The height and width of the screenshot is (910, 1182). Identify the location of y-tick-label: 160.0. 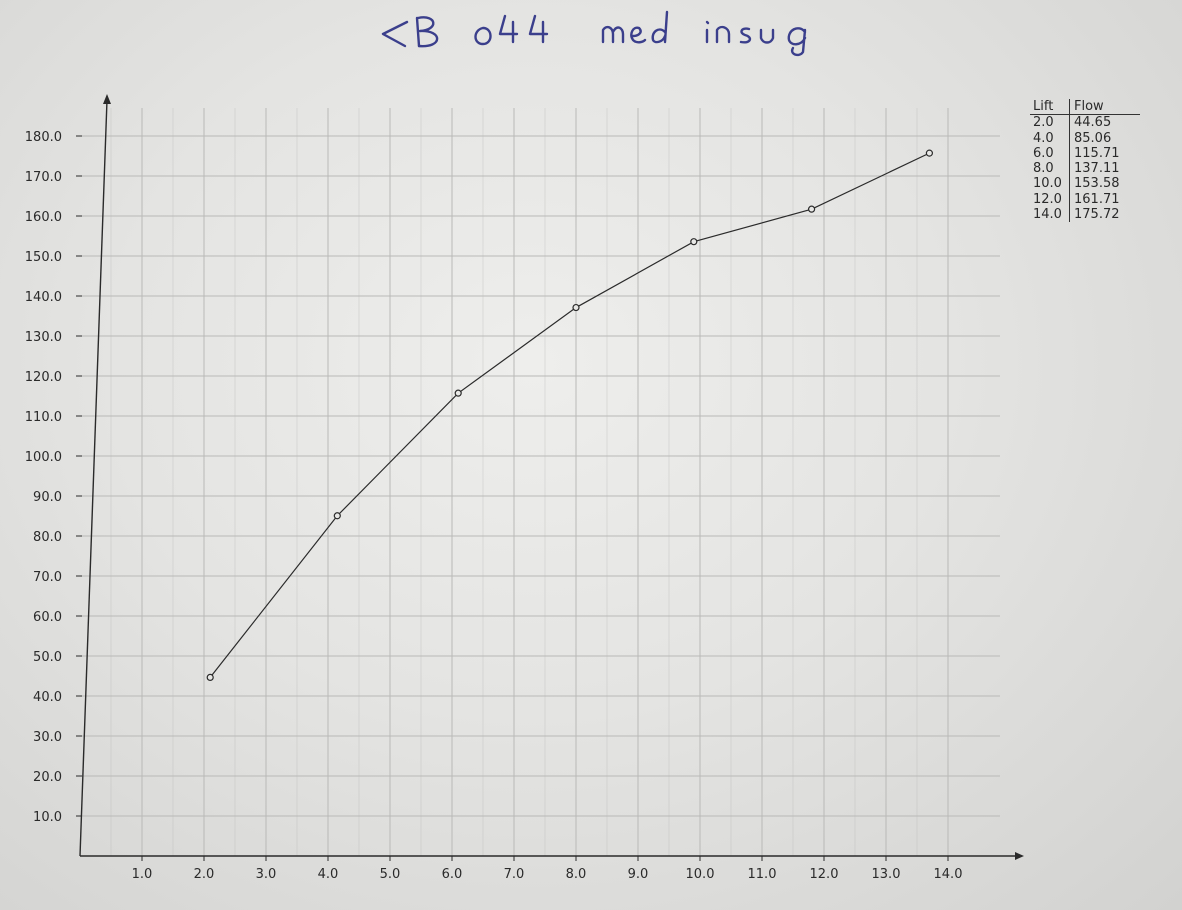
(43, 217).